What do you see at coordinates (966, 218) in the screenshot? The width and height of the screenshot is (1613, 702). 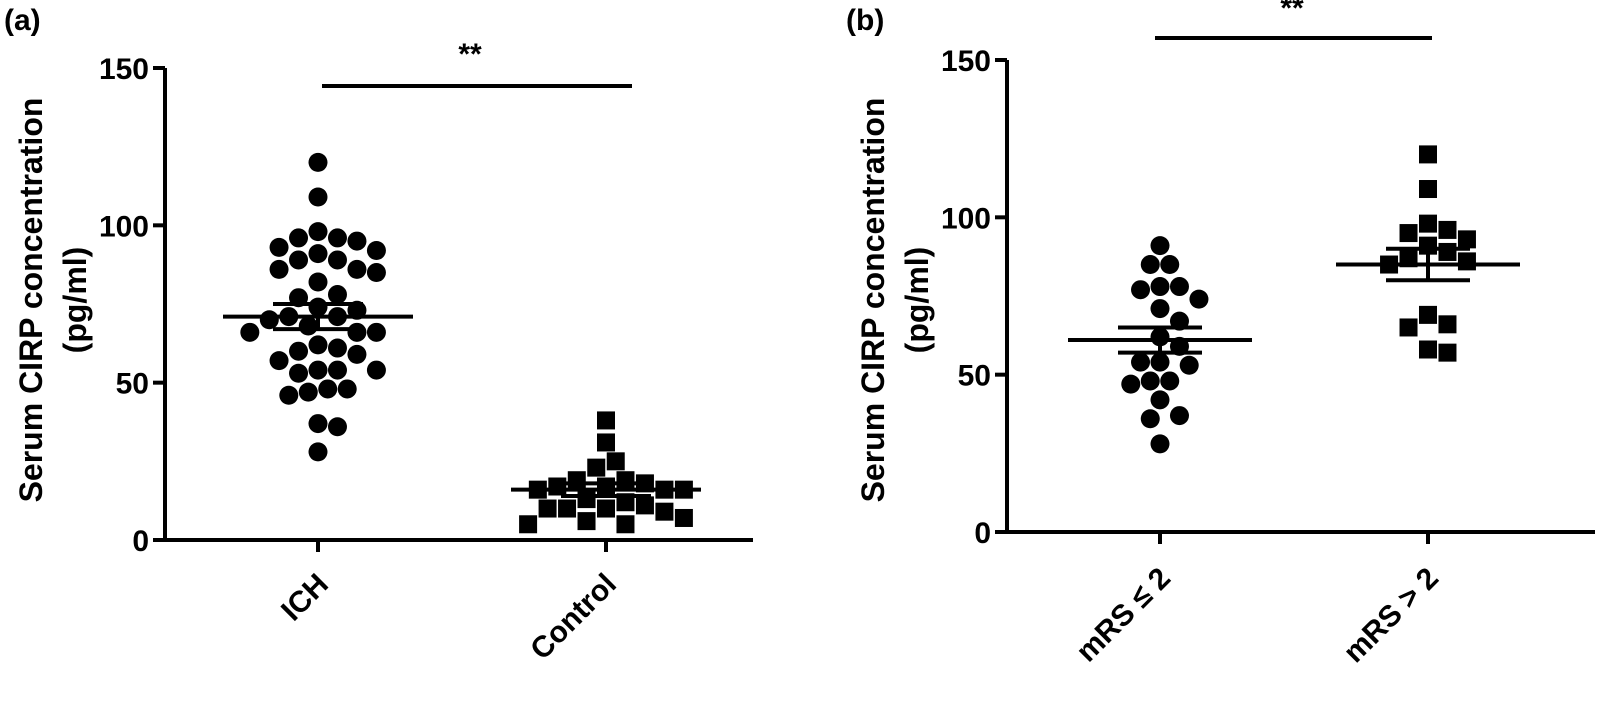 I see `panel-b-ytick-label: 100` at bounding box center [966, 218].